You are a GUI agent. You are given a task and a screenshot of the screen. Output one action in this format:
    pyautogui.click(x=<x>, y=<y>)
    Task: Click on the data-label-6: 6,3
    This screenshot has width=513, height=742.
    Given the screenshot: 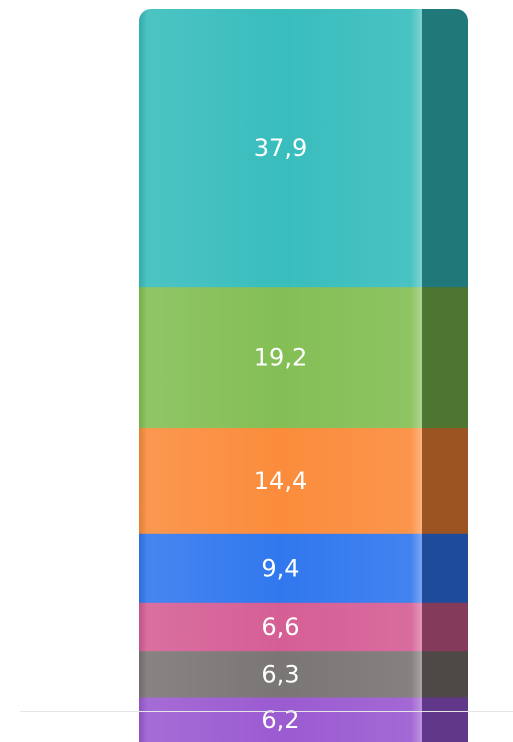 What is the action you would take?
    pyautogui.click(x=280, y=674)
    